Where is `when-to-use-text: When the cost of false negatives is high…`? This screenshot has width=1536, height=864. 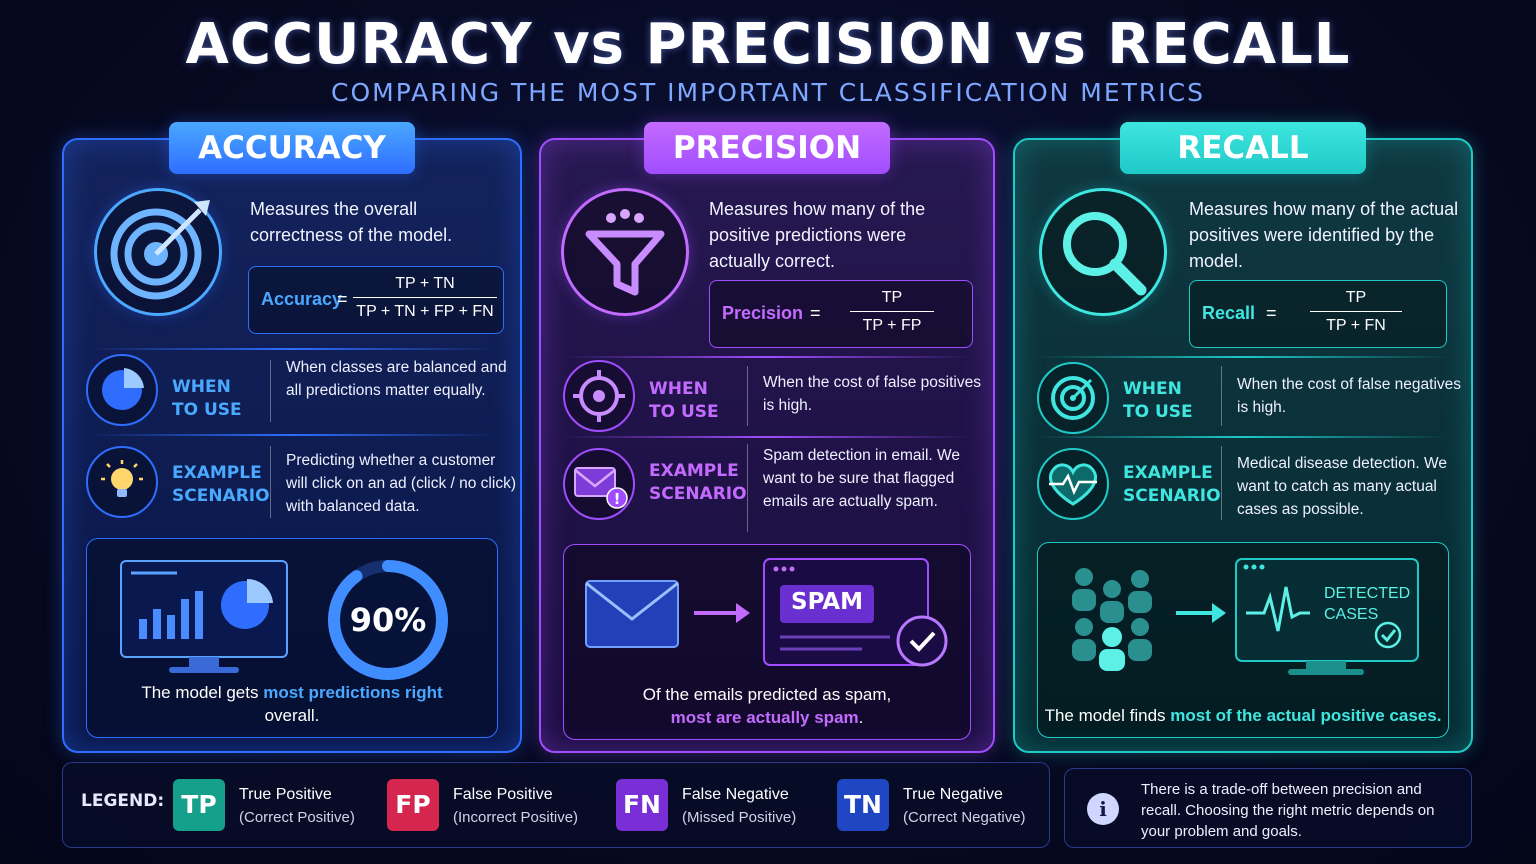 when-to-use-text: When the cost of false negatives is high… is located at coordinates (1349, 396).